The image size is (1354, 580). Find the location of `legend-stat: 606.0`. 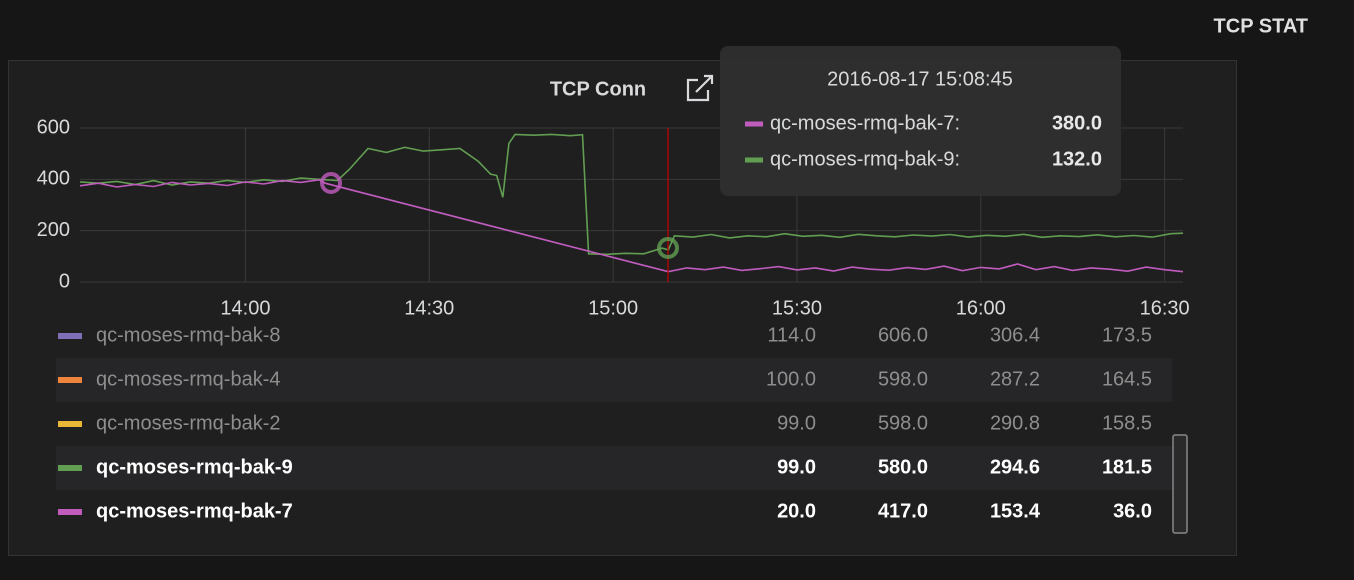

legend-stat: 606.0 is located at coordinates (903, 335).